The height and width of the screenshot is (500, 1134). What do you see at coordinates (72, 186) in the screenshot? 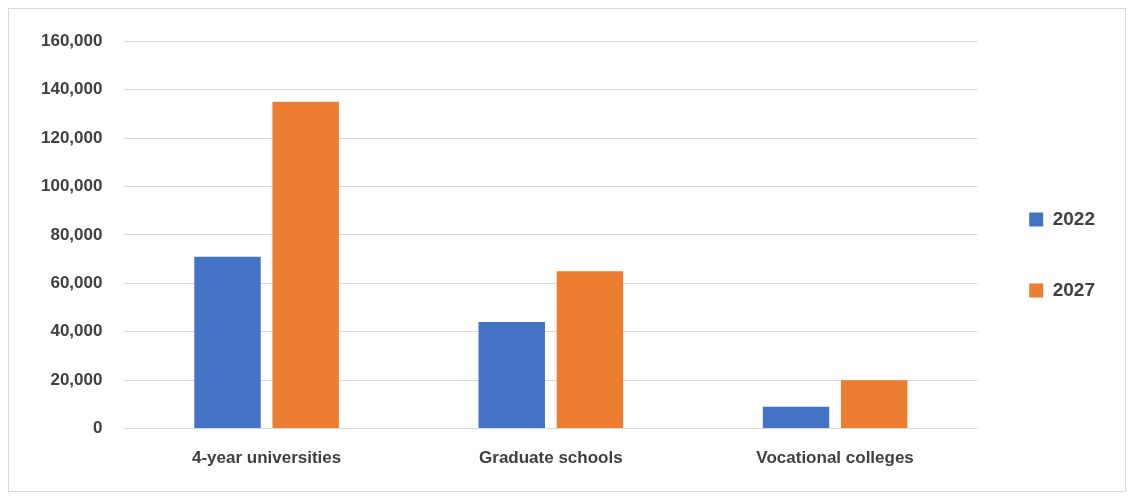
I see `y-tick-label: 100,000` at bounding box center [72, 186].